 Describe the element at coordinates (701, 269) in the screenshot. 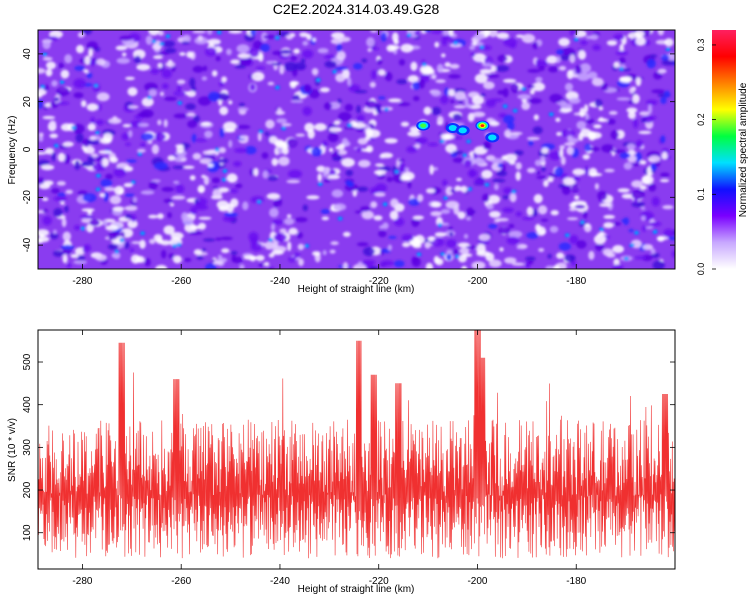

I see `colorbar-tick-label: 0.0` at that location.